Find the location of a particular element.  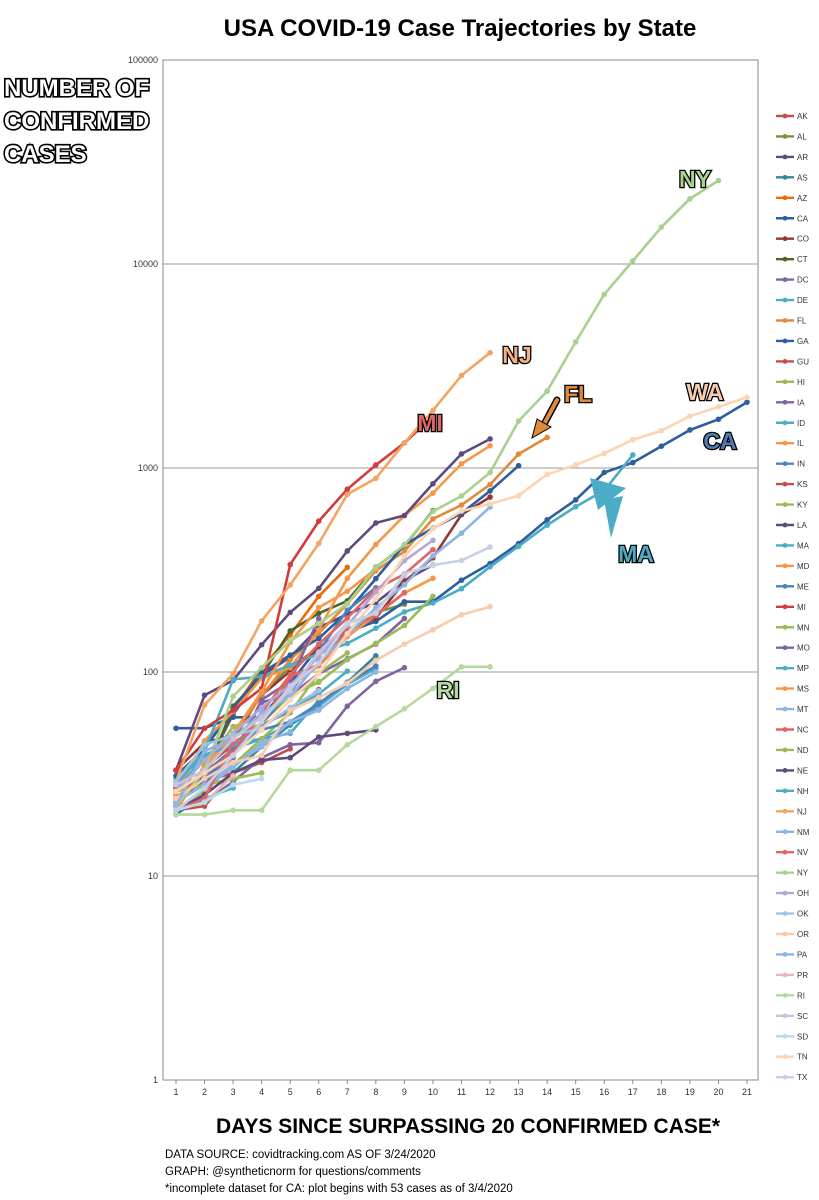

legend-item-mt: MT is located at coordinates (792, 709).